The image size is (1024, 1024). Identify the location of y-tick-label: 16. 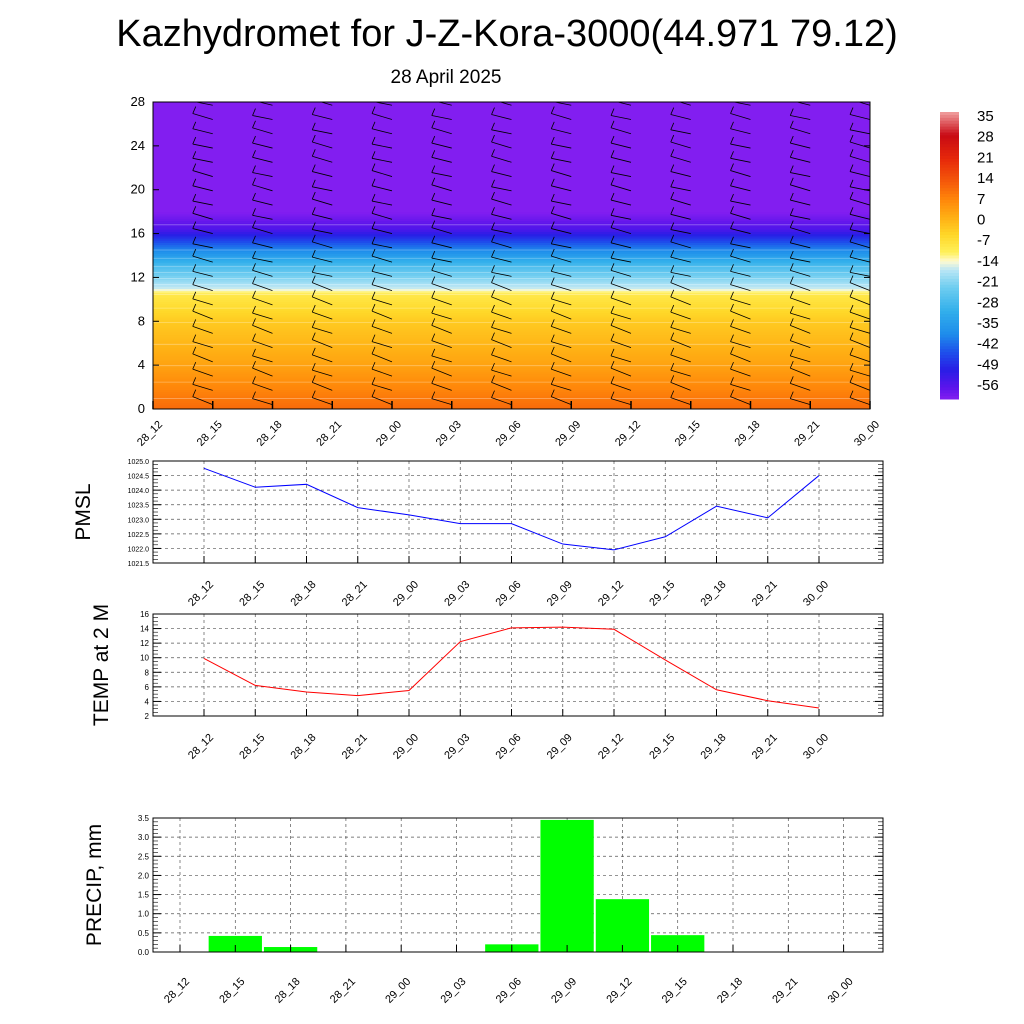
(144, 614).